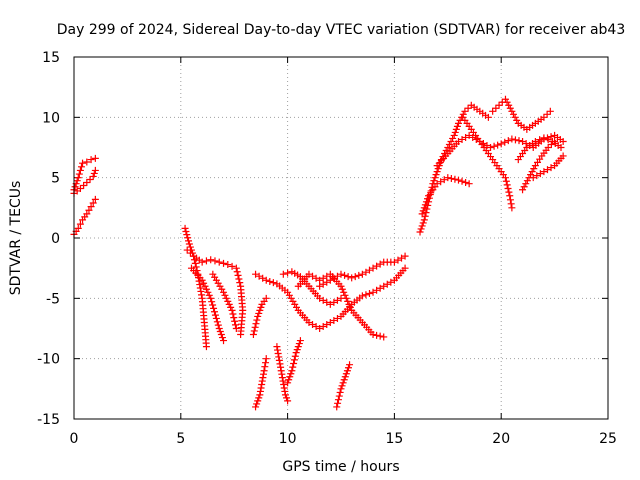 The image size is (640, 480). I want to click on y-tick-label: -15, so click(48, 420).